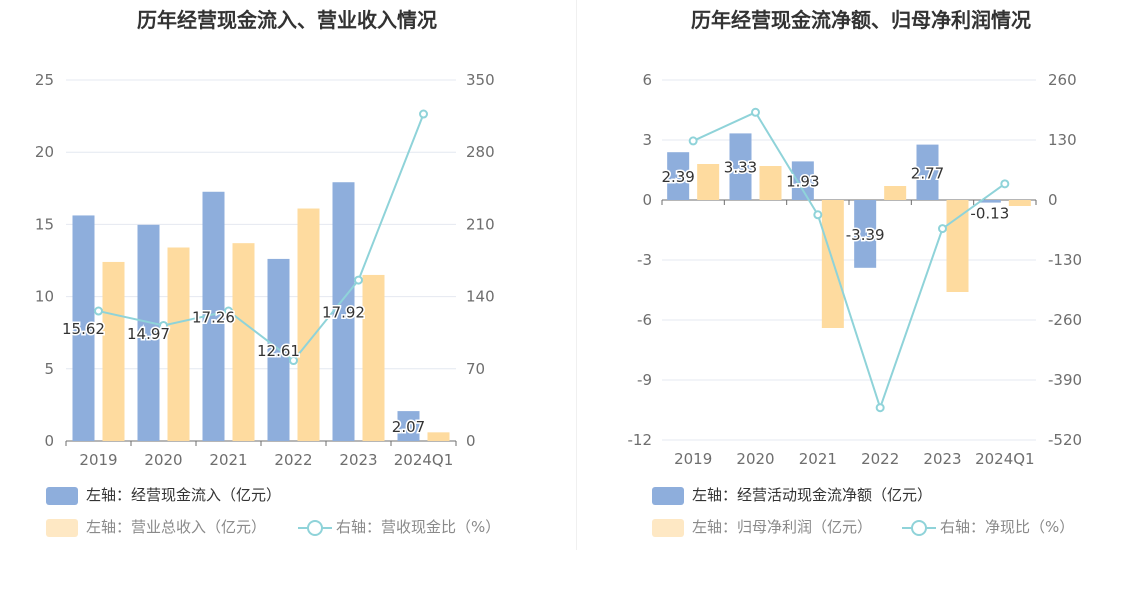 The height and width of the screenshot is (589, 1148). I want to click on data-label: 17.92, so click(343, 313).